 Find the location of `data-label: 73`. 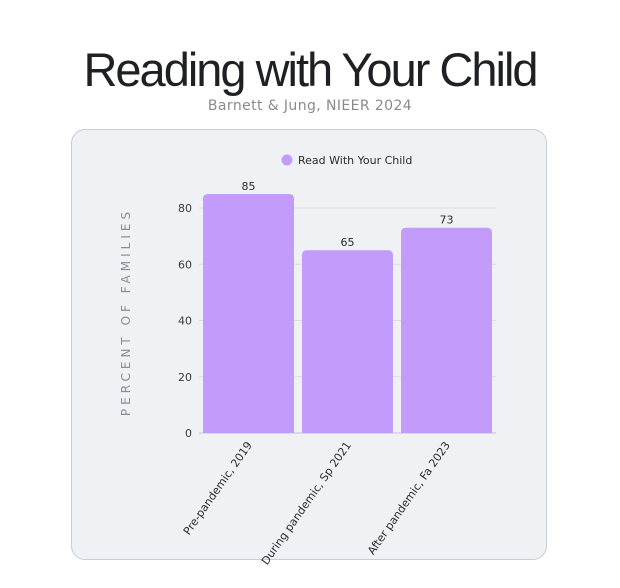

data-label: 73 is located at coordinates (447, 220).